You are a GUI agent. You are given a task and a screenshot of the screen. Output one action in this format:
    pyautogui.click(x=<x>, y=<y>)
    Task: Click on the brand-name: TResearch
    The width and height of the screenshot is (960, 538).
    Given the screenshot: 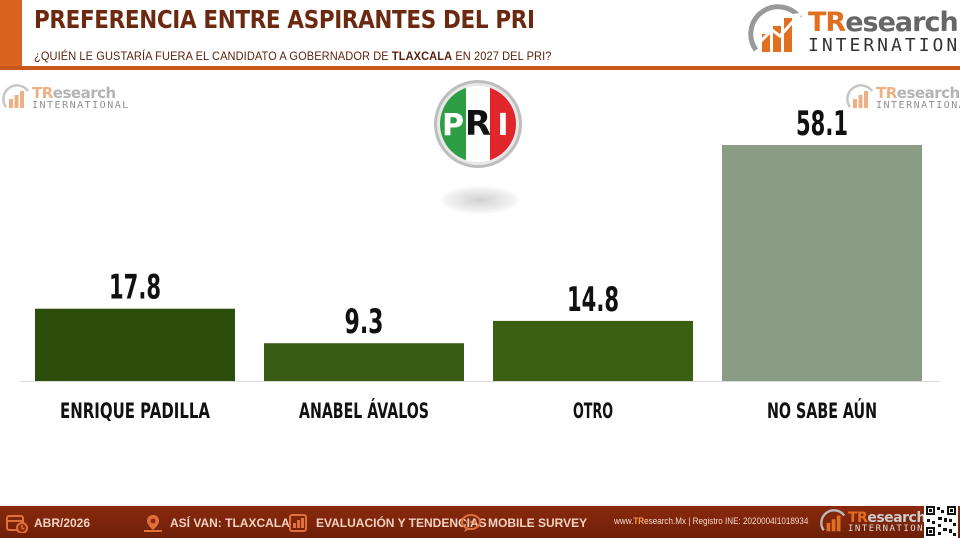 What is the action you would take?
    pyautogui.click(x=883, y=22)
    